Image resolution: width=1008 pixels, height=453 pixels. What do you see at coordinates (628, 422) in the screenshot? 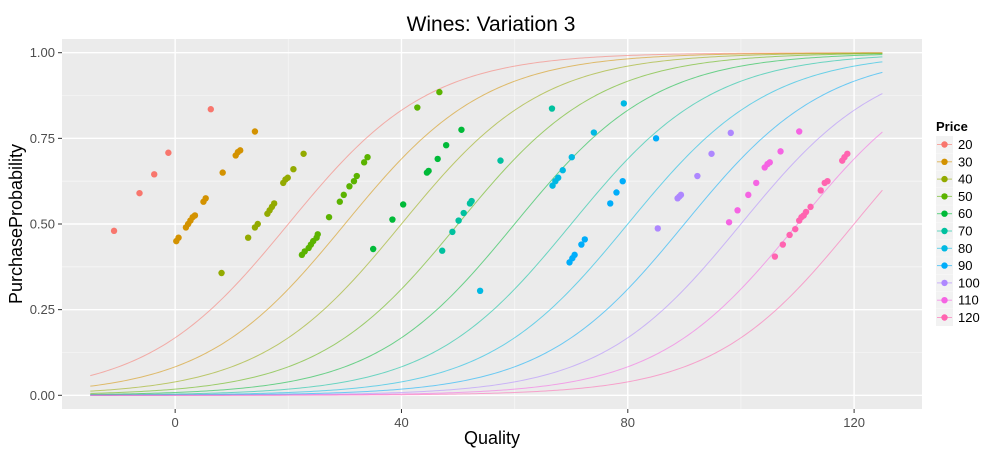
I see `x-tick-label: 80` at bounding box center [628, 422].